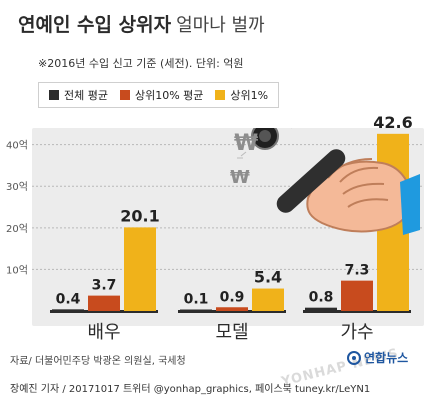 The width and height of the screenshot is (430, 400). I want to click on value-label-0-1: 3.7, so click(104, 286).